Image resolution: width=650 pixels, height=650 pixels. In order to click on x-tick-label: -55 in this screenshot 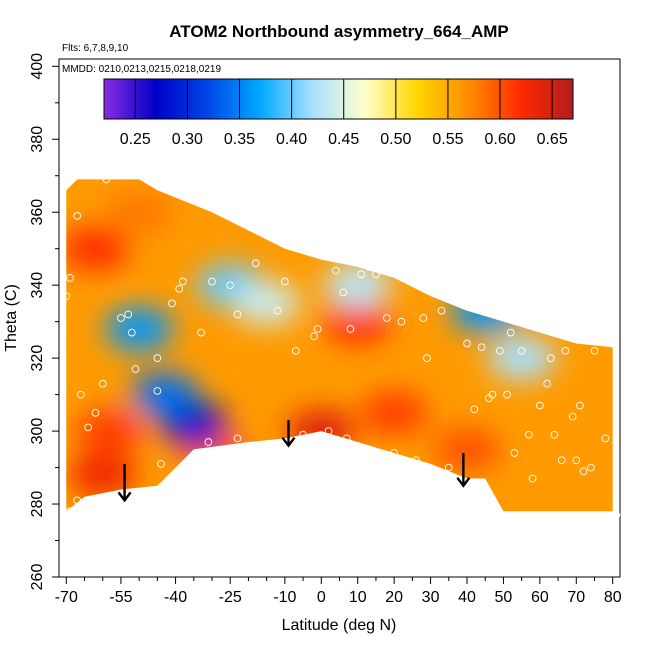, I will do `click(120, 597)`.